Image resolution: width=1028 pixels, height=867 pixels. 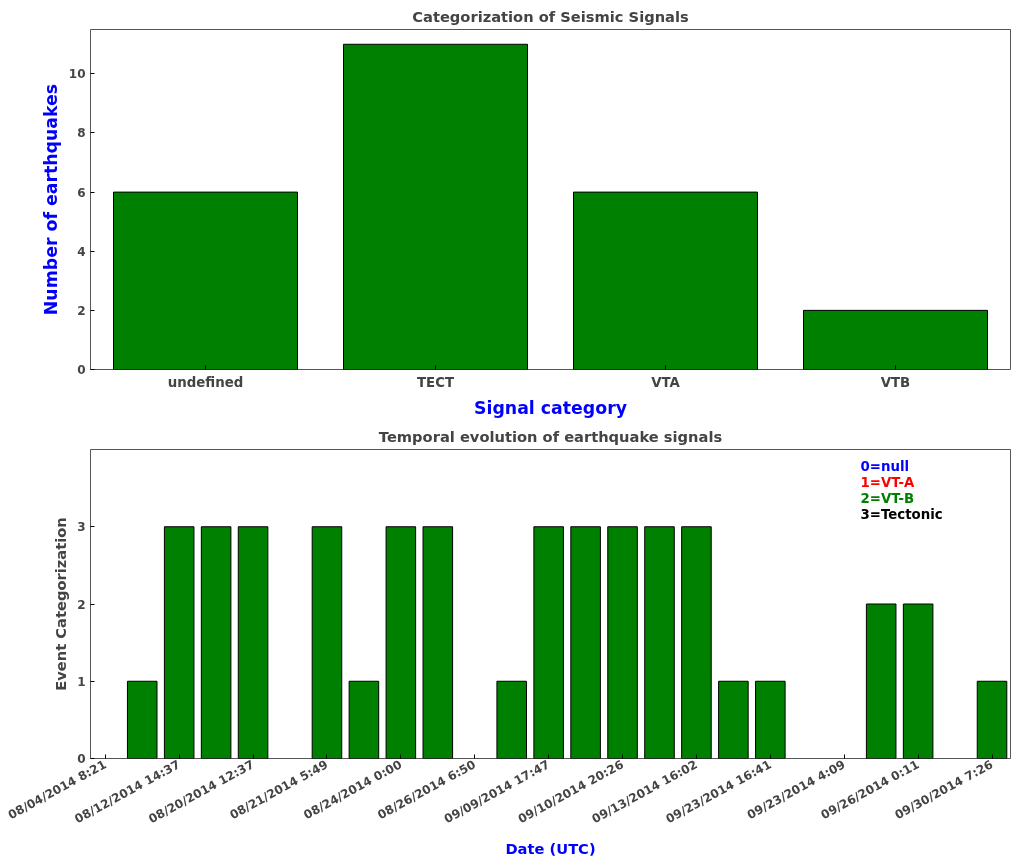 I want to click on y-tick-label: 6, so click(x=81, y=192).